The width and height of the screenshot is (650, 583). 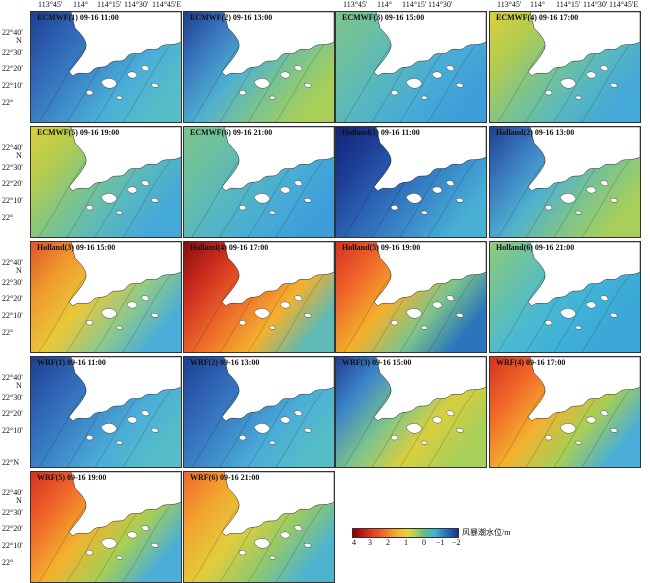 What do you see at coordinates (10, 462) in the screenshot?
I see `y-tick: 22°N` at bounding box center [10, 462].